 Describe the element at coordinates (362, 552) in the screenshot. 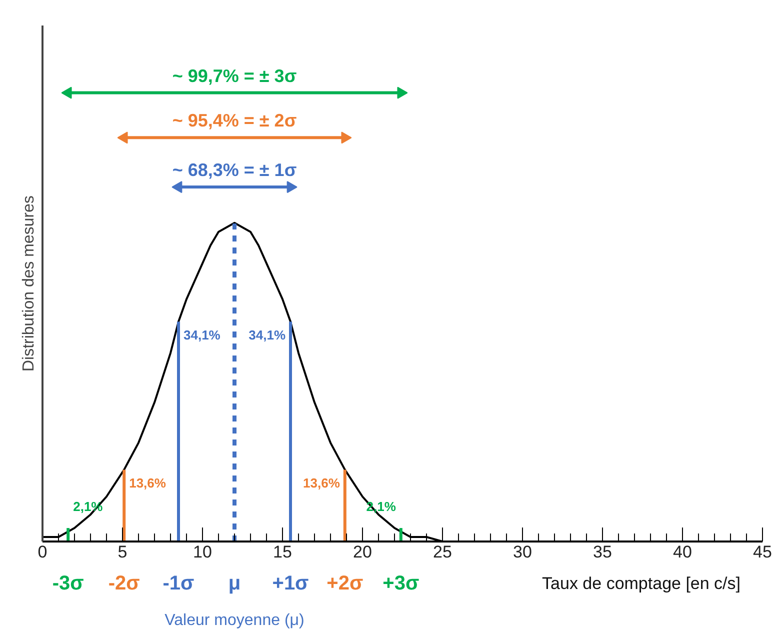

I see `x-tick-label: 20` at that location.